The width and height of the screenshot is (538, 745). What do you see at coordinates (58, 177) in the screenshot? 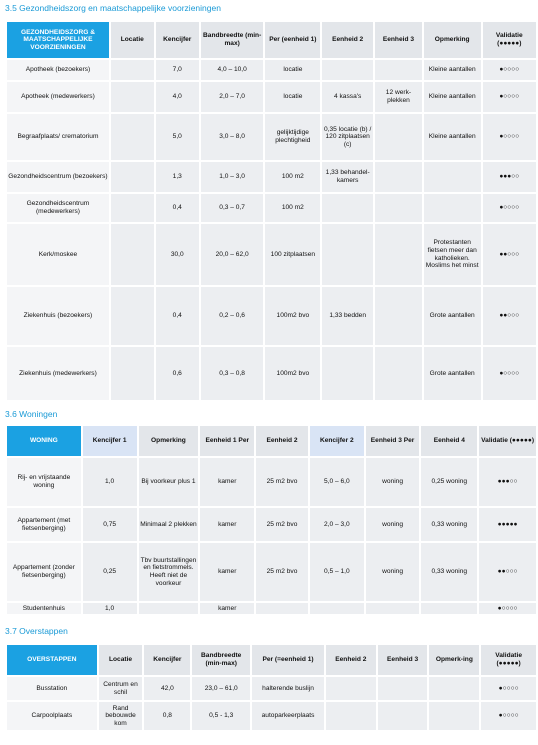
I see `table-cell: Gezondheidscentrum (bezoekers)` at bounding box center [58, 177].